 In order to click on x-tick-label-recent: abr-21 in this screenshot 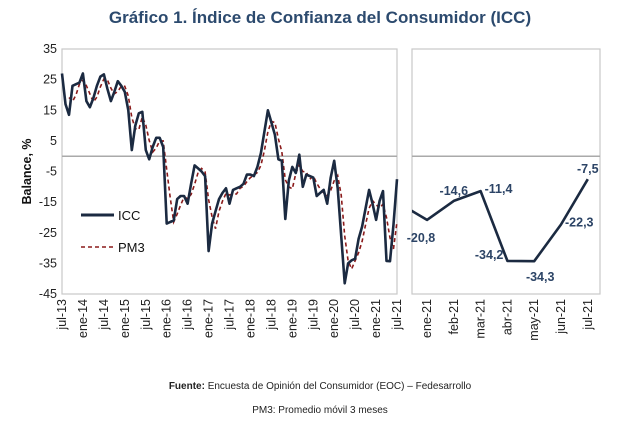, I will do `click(507, 317)`.